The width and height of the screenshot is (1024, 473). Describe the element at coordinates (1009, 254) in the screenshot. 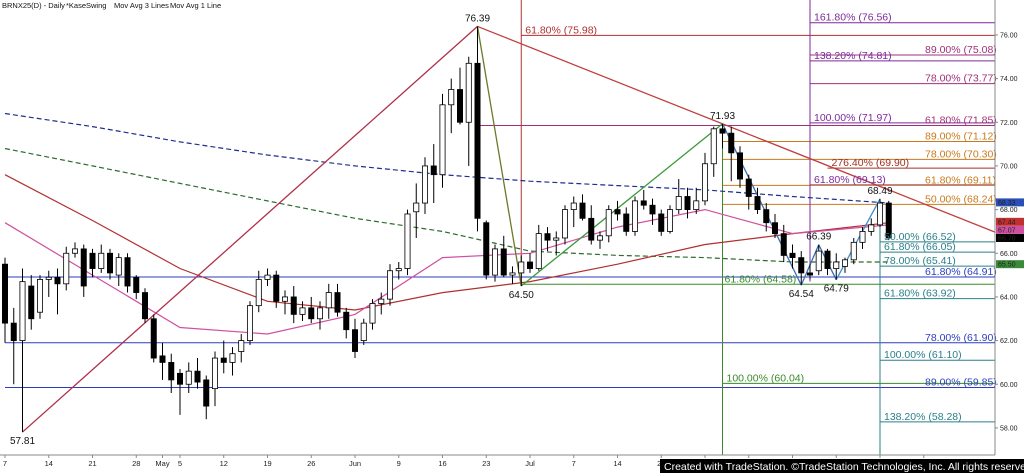

I see `y-tick-label: 66.00` at that location.